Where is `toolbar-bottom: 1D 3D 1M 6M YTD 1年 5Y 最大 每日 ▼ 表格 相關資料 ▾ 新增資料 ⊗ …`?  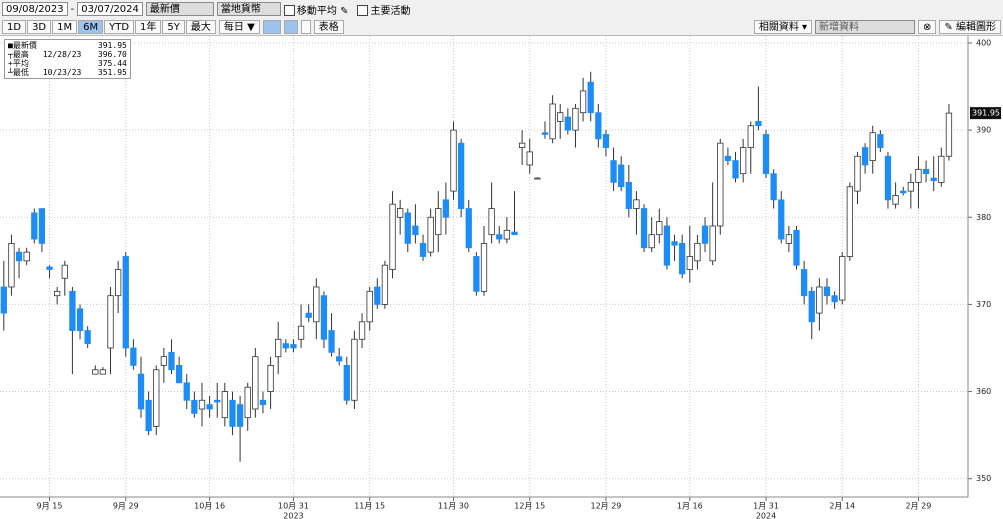 toolbar-bottom: 1D 3D 1M 6M YTD 1年 5Y 最大 每日 ▼ 表格 相關資料 ▾ 新增資料 ⊗ … is located at coordinates (501, 27).